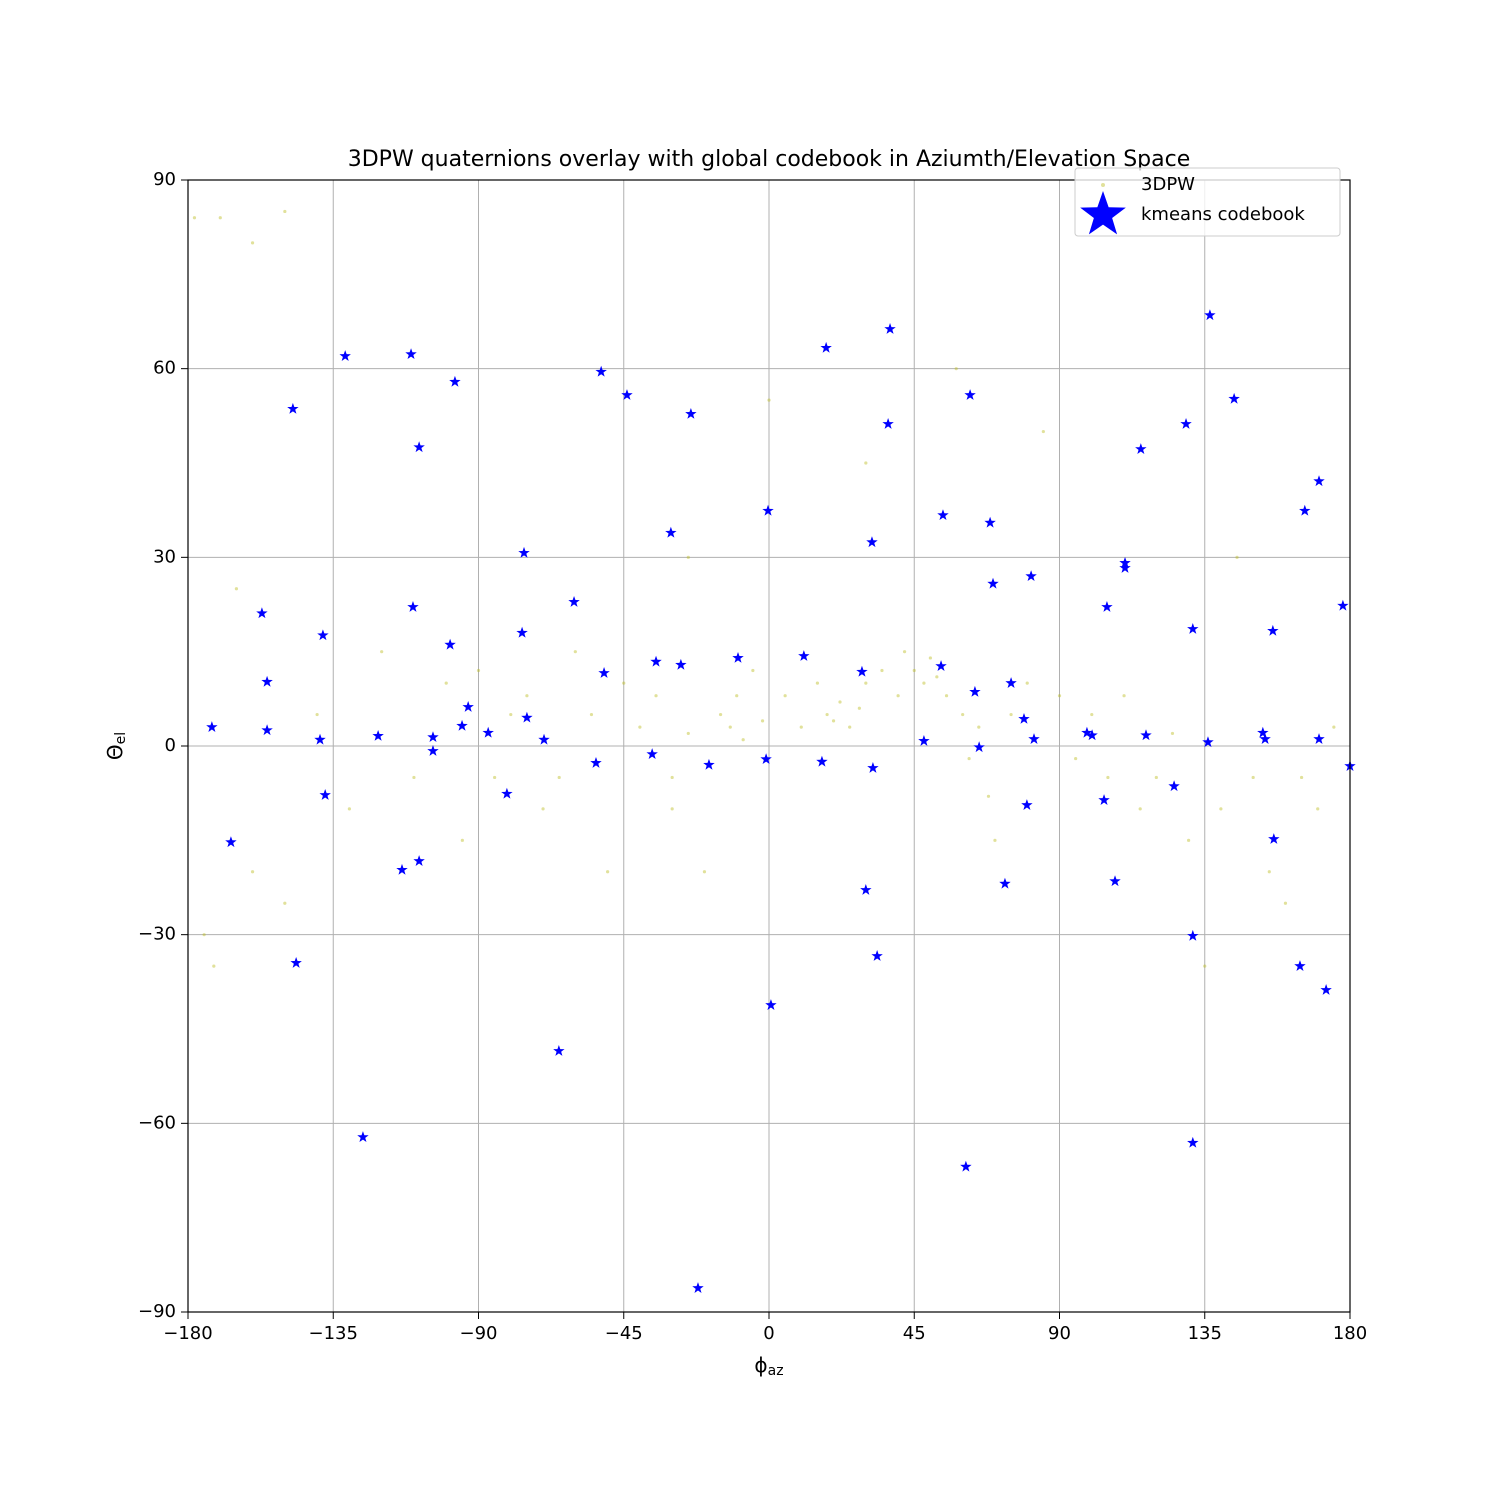  Describe the element at coordinates (164, 556) in the screenshot. I see `y-tick-label: 30` at that location.